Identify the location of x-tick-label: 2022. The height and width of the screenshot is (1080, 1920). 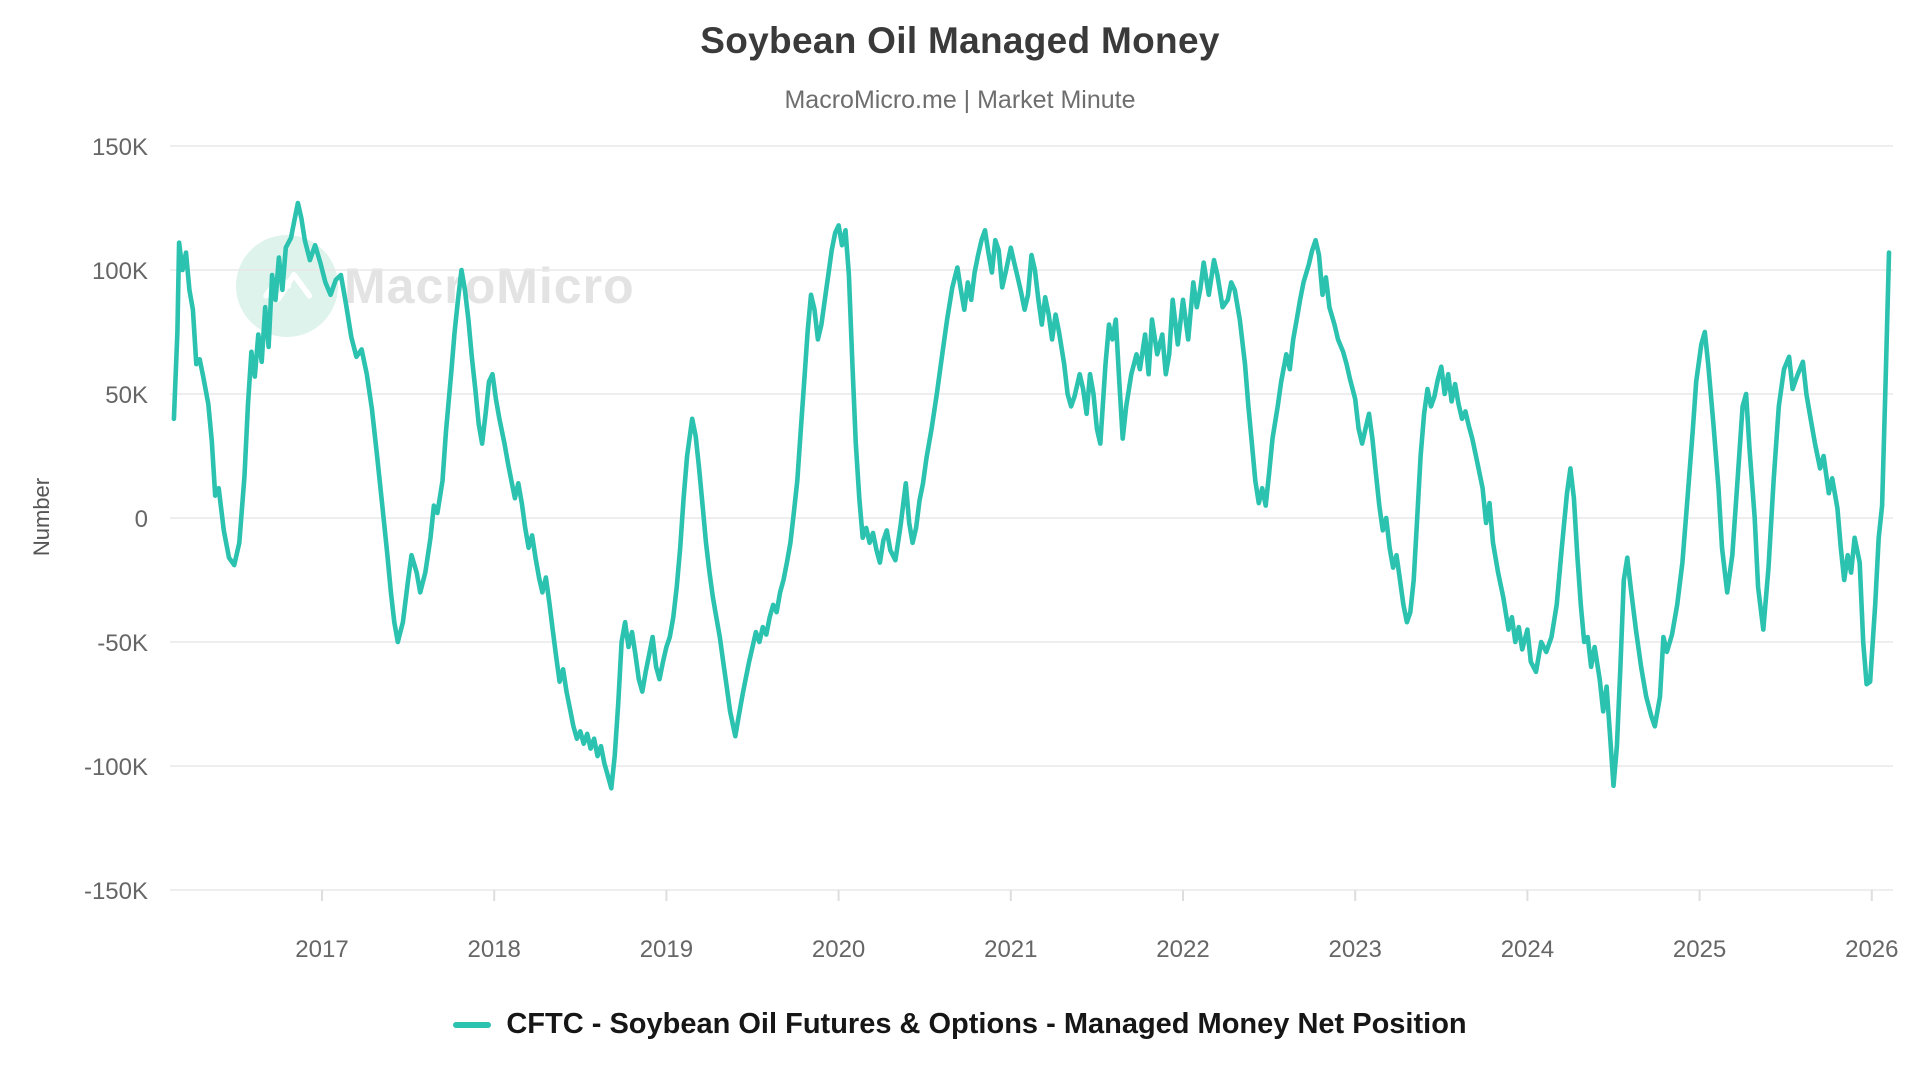
(1182, 949).